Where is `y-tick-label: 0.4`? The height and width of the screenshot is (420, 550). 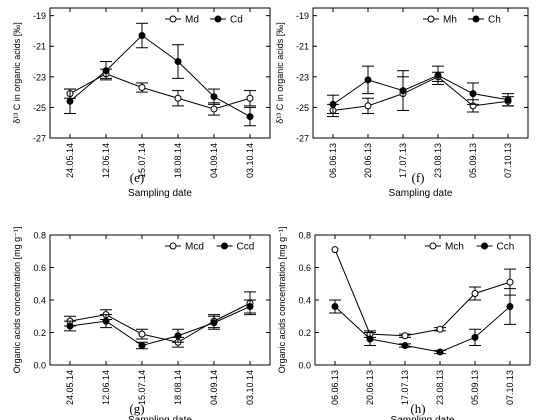 y-tick-label: 0.4 is located at coordinates (304, 301).